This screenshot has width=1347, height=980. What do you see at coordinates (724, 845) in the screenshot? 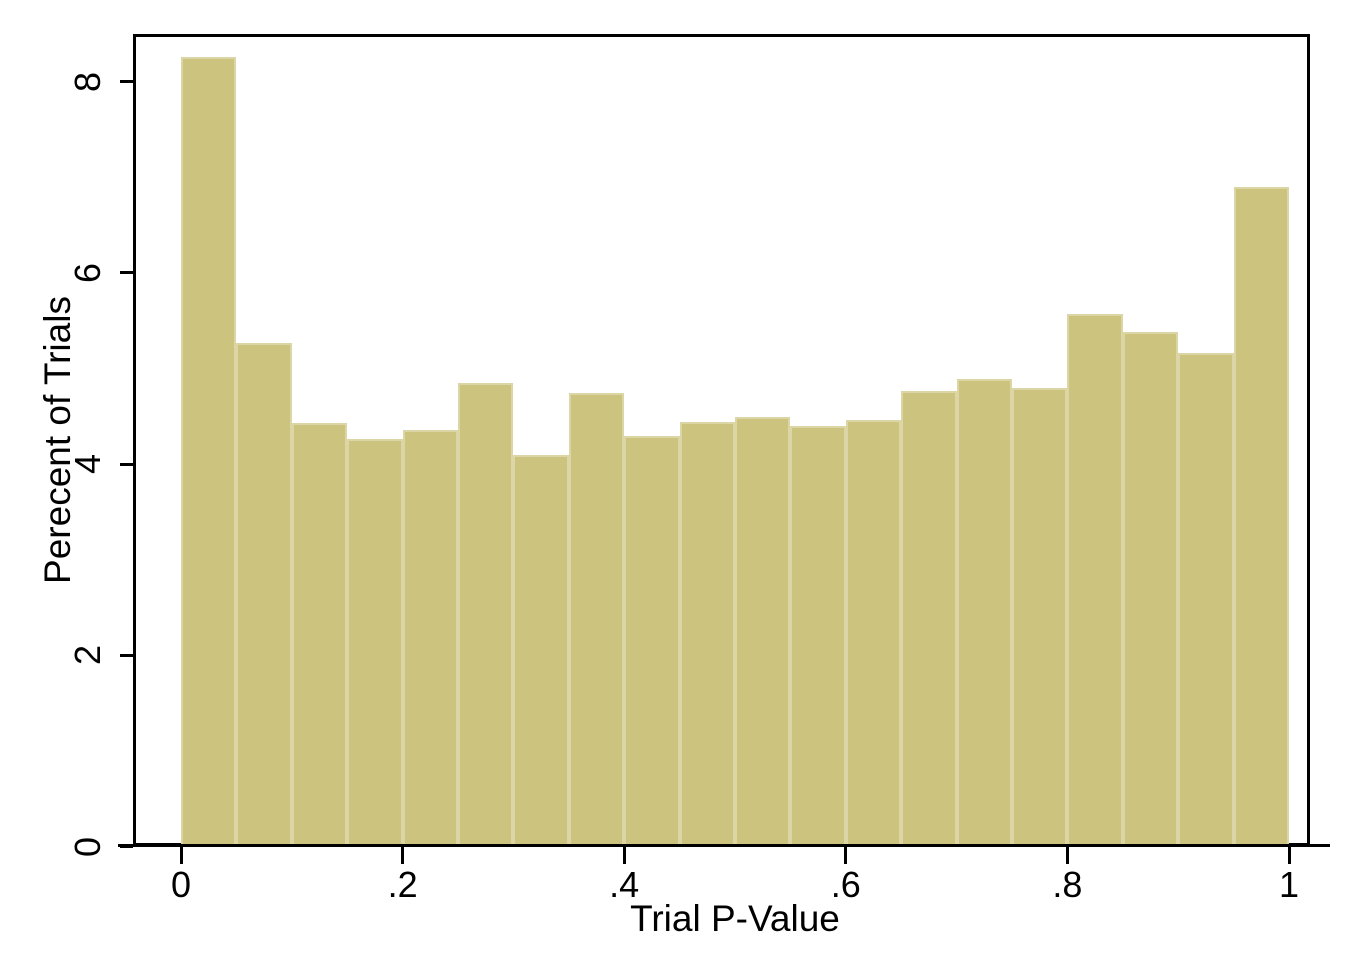
I see `x-axis-line` at bounding box center [724, 845].